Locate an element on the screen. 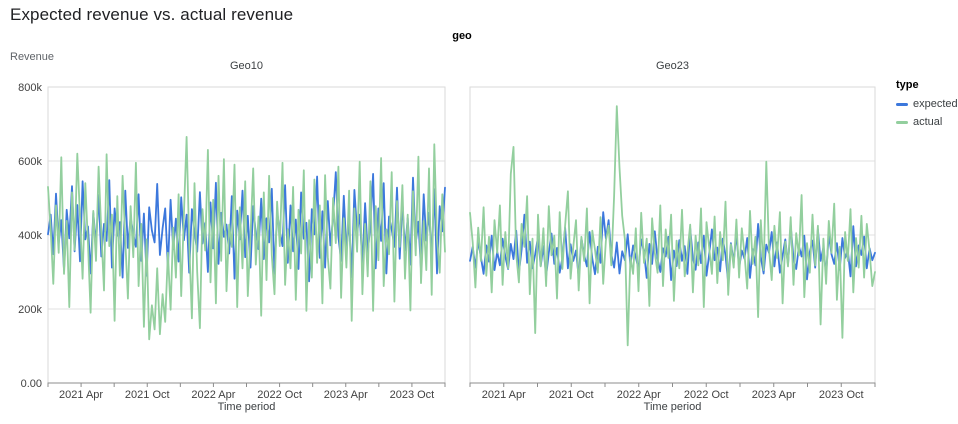 This screenshot has width=958, height=424. legend-swatch-expected-icon is located at coordinates (902, 104).